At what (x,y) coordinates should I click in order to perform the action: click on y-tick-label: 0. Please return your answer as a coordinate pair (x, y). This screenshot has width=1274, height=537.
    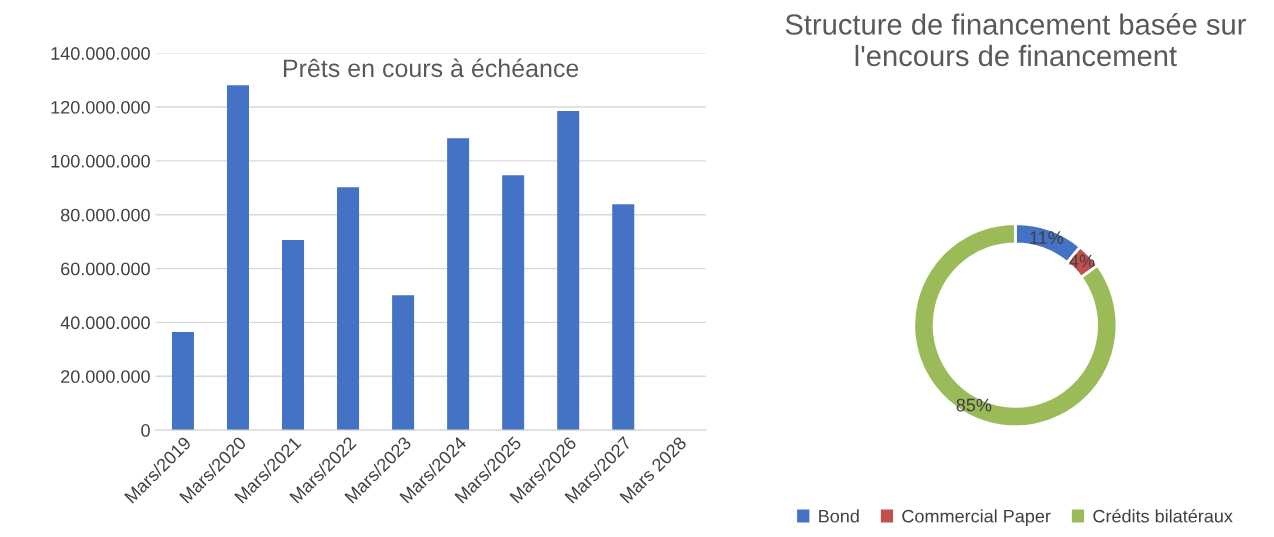
    Looking at the image, I should click on (145, 430).